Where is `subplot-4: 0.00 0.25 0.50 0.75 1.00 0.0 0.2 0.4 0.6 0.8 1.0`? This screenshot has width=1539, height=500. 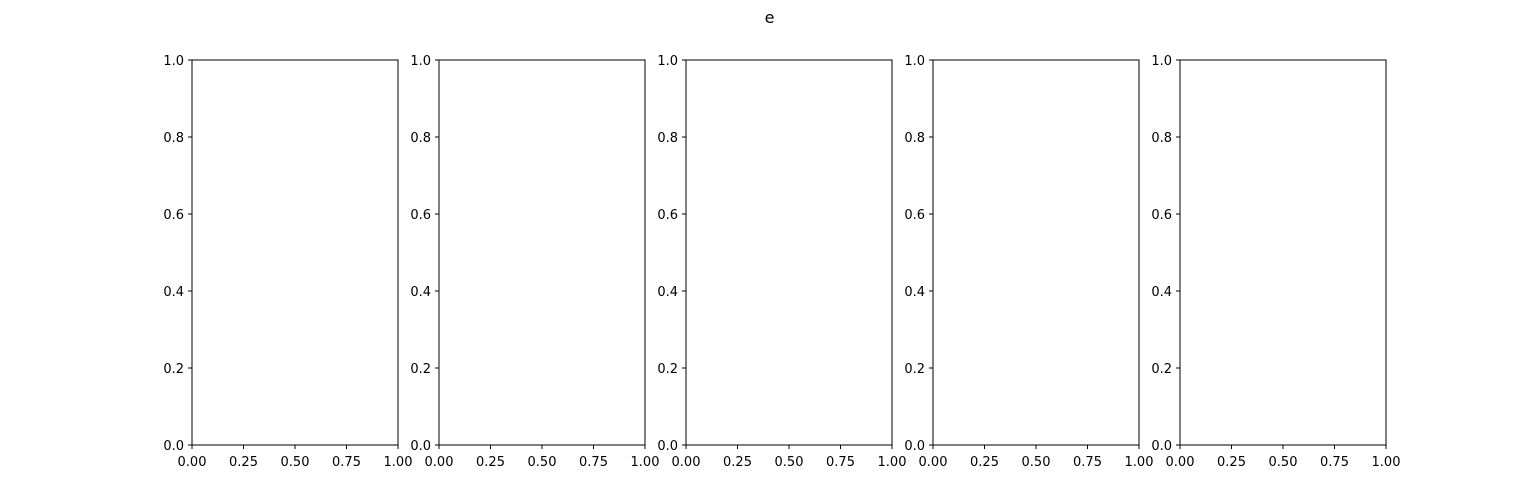
subplot-4: 0.00 0.25 0.50 0.75 1.00 0.0 0.2 0.4 0.6 0.8 1.0 is located at coordinates (1028, 262).